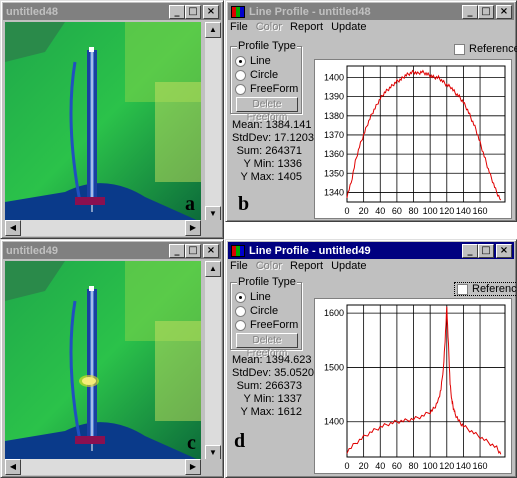 The width and height of the screenshot is (517, 478). Describe the element at coordinates (274, 89) in the screenshot. I see `radio-label: FreeForm` at that location.